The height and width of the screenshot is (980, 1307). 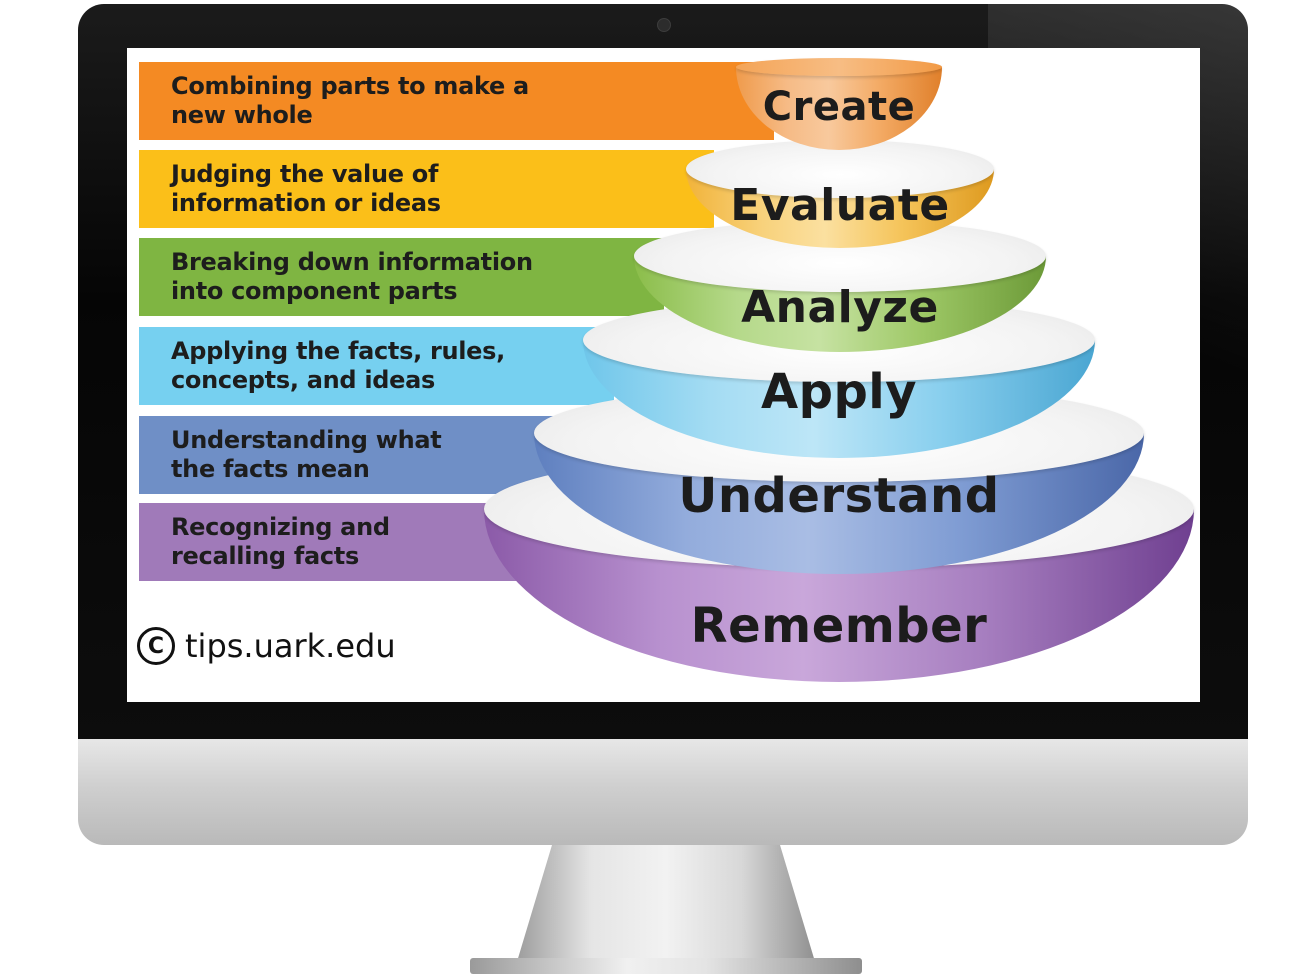 I want to click on tier-understand-label: Understand, so click(x=839, y=496).